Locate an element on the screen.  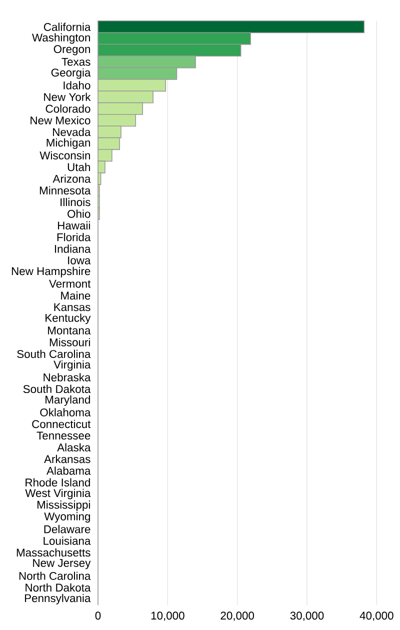
y-tick-label: Alabama is located at coordinates (68, 470).